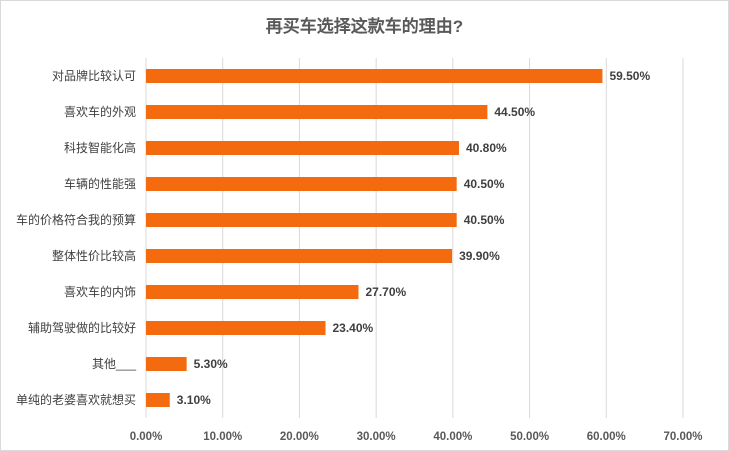  I want to click on x-tick-label: 30.00%, so click(376, 437).